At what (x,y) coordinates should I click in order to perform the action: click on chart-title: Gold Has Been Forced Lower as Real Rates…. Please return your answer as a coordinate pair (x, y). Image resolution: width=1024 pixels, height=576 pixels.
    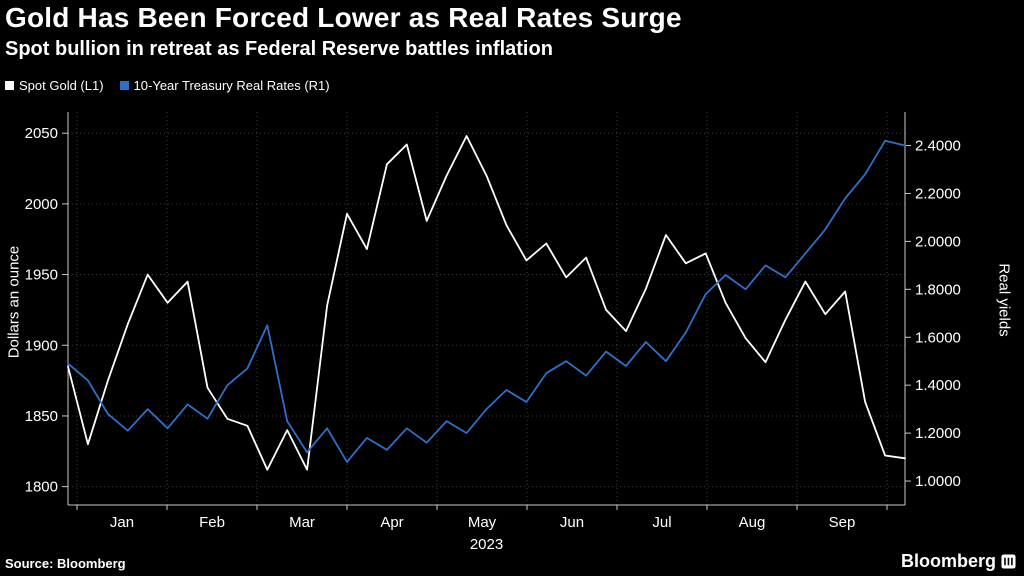
    Looking at the image, I should click on (343, 17).